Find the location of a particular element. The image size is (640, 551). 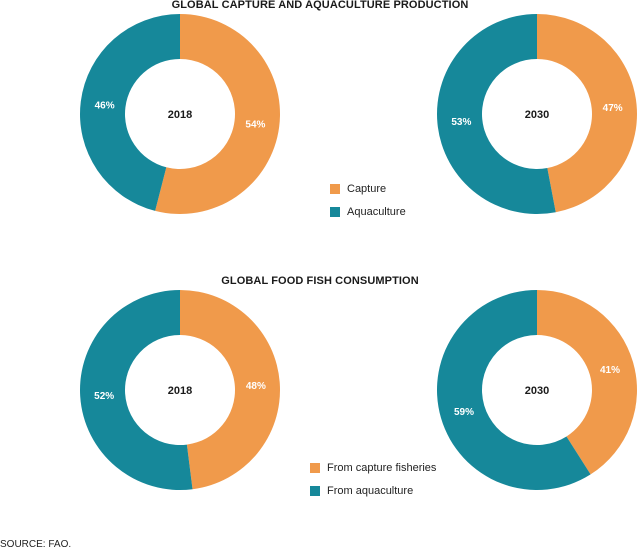

donut-consumption-2018: 48% 52% 2018 is located at coordinates (180, 390).